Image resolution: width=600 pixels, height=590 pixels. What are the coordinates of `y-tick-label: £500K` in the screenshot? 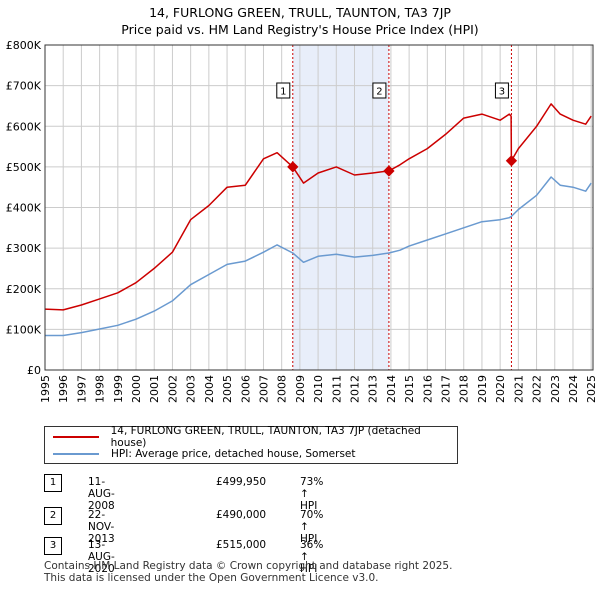 It's located at (24, 167).